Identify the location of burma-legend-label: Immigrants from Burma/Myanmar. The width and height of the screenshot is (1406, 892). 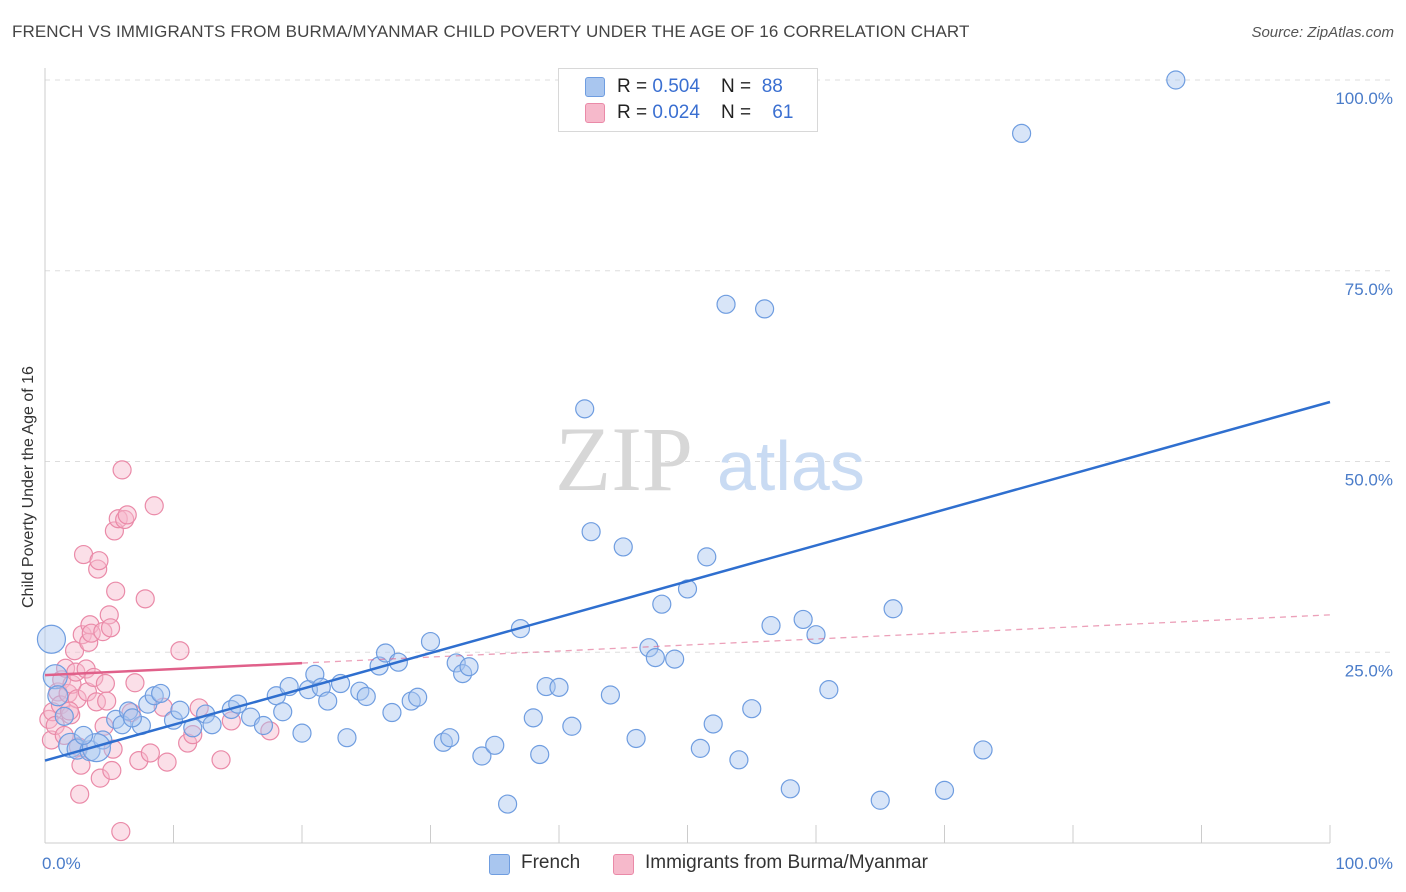
(786, 862).